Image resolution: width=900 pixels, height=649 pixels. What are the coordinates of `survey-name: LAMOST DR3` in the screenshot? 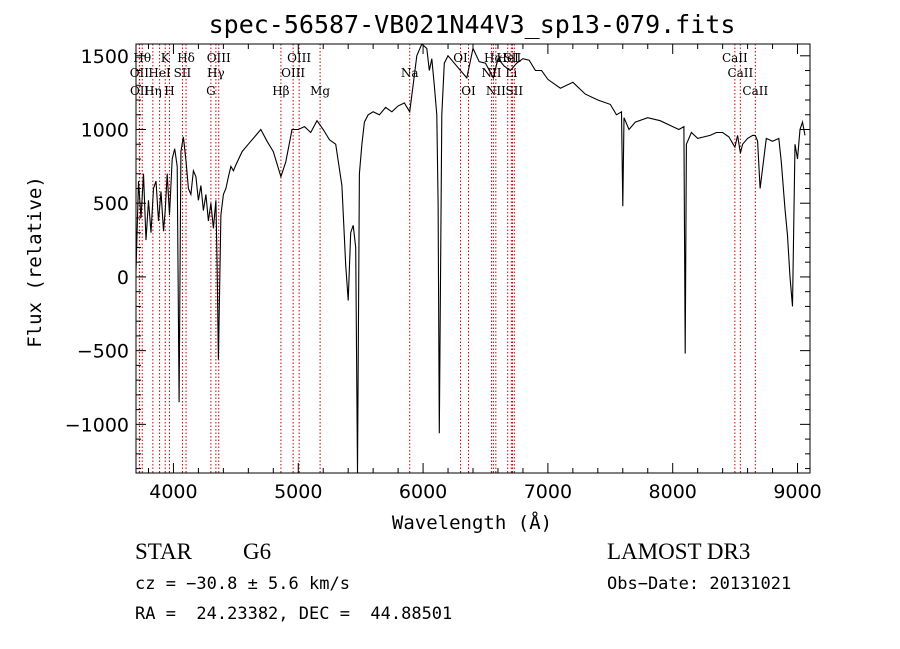 It's located at (679, 551).